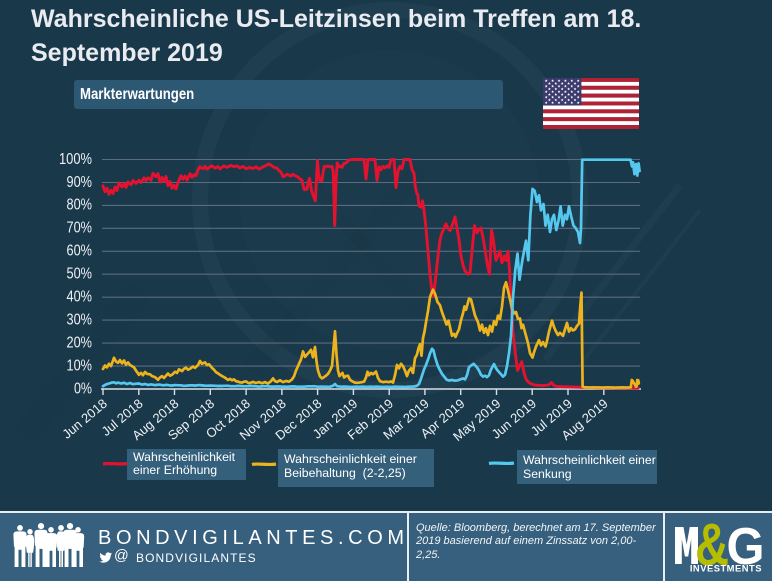 The width and height of the screenshot is (772, 581). What do you see at coordinates (80, 297) in the screenshot?
I see `svg-text: 40%` at bounding box center [80, 297].